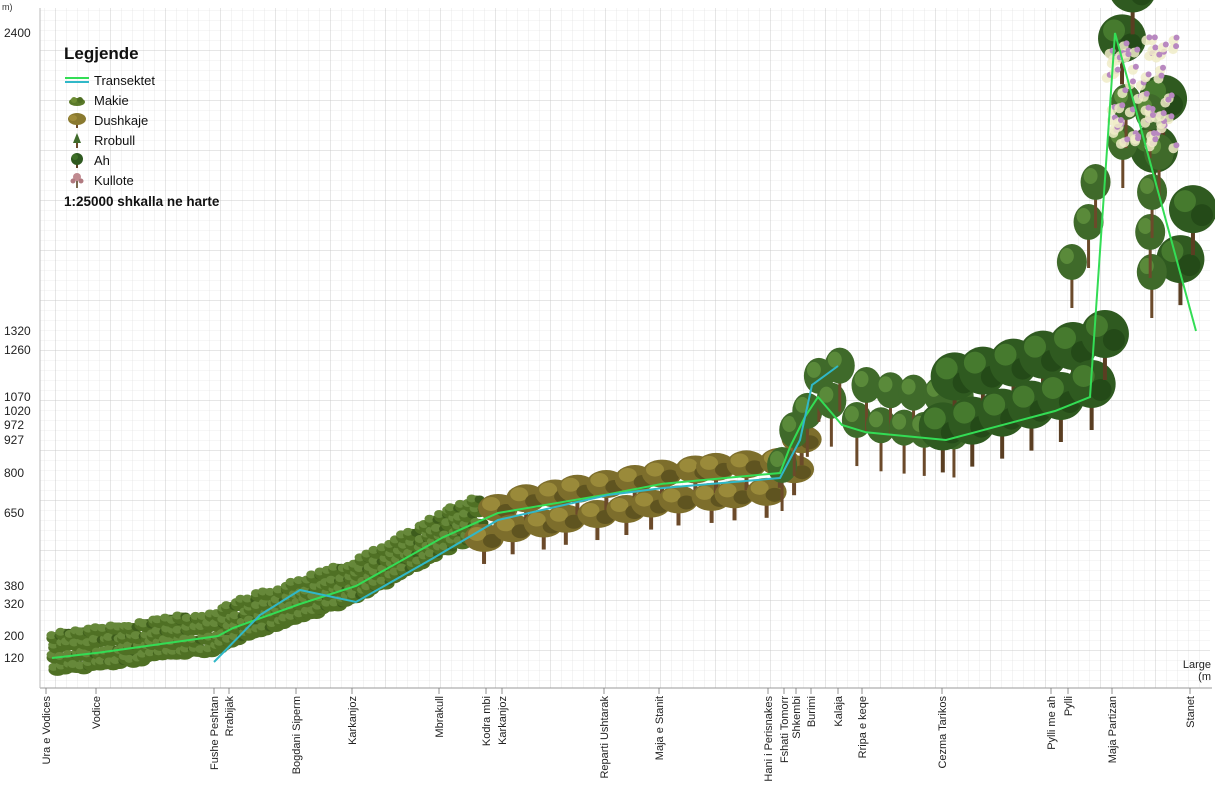 Image resolution: width=1215 pixels, height=789 pixels. Describe the element at coordinates (1196, 665) in the screenshot. I see `x-axis-unit-line1: Large` at that location.